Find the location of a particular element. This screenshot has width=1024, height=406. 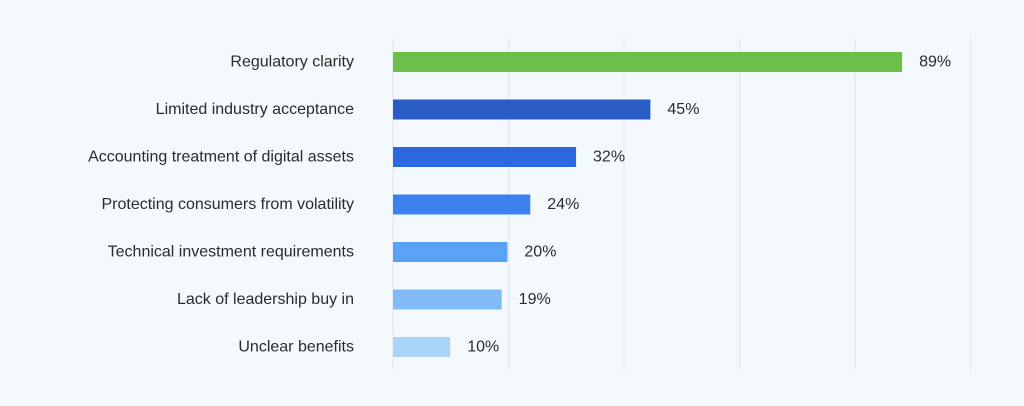

value-label-1: 89% is located at coordinates (935, 62).